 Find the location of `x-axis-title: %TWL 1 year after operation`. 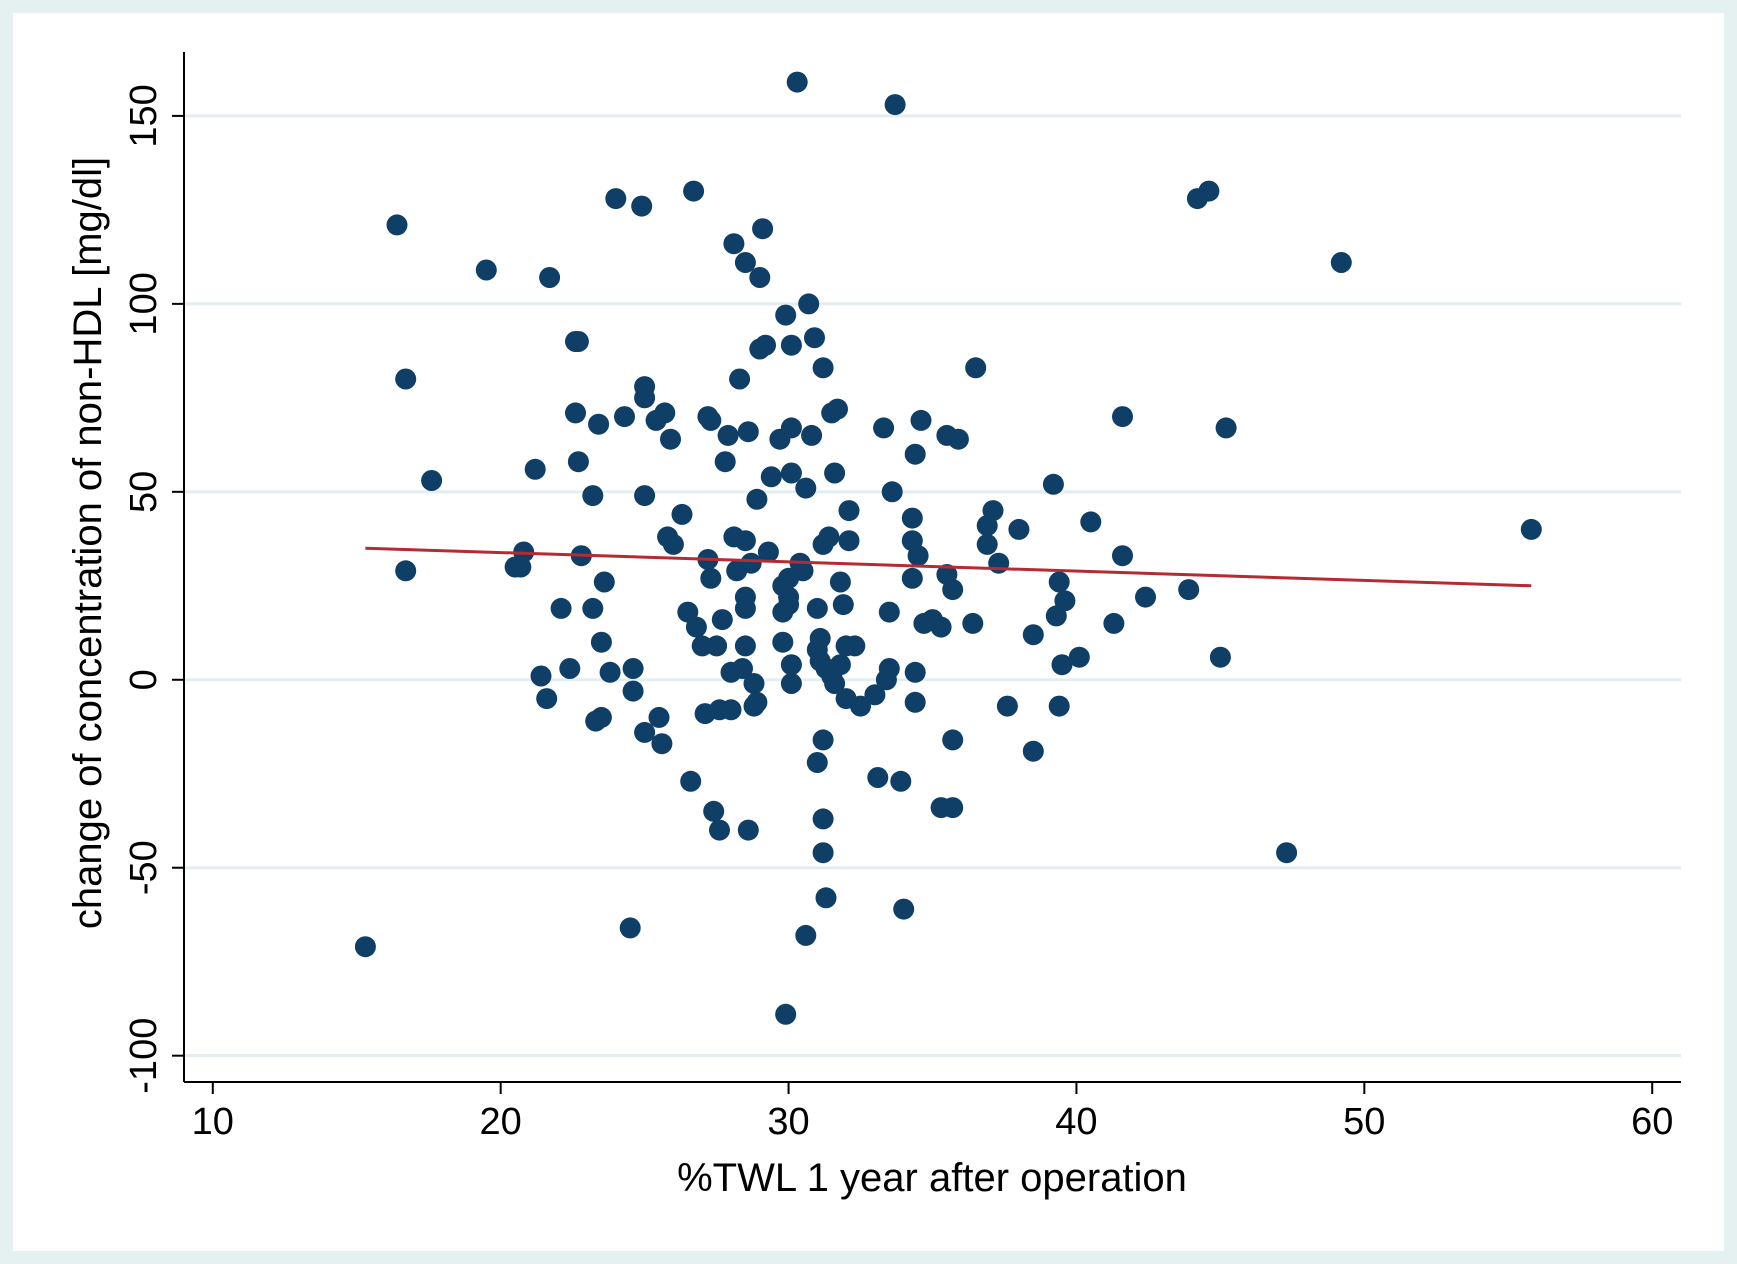

x-axis-title: %TWL 1 year after operation is located at coordinates (932, 1178).